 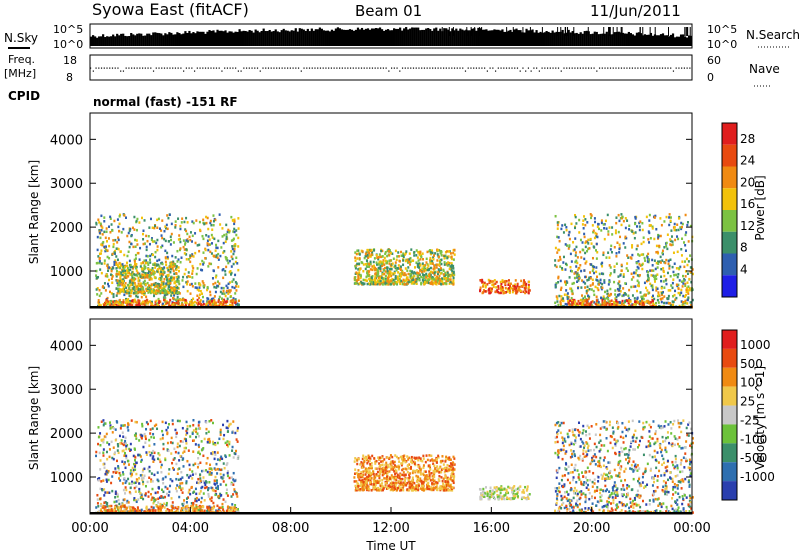 What do you see at coordinates (66, 228) in the screenshot?
I see `y-tick-label: 2000` at bounding box center [66, 228].